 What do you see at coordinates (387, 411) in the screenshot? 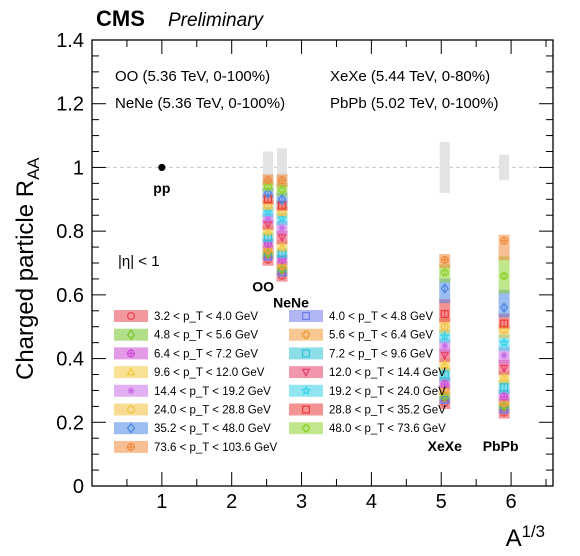
I see `legend-label-11: 28.8 < p_T < 35.2 GeV` at bounding box center [387, 411].